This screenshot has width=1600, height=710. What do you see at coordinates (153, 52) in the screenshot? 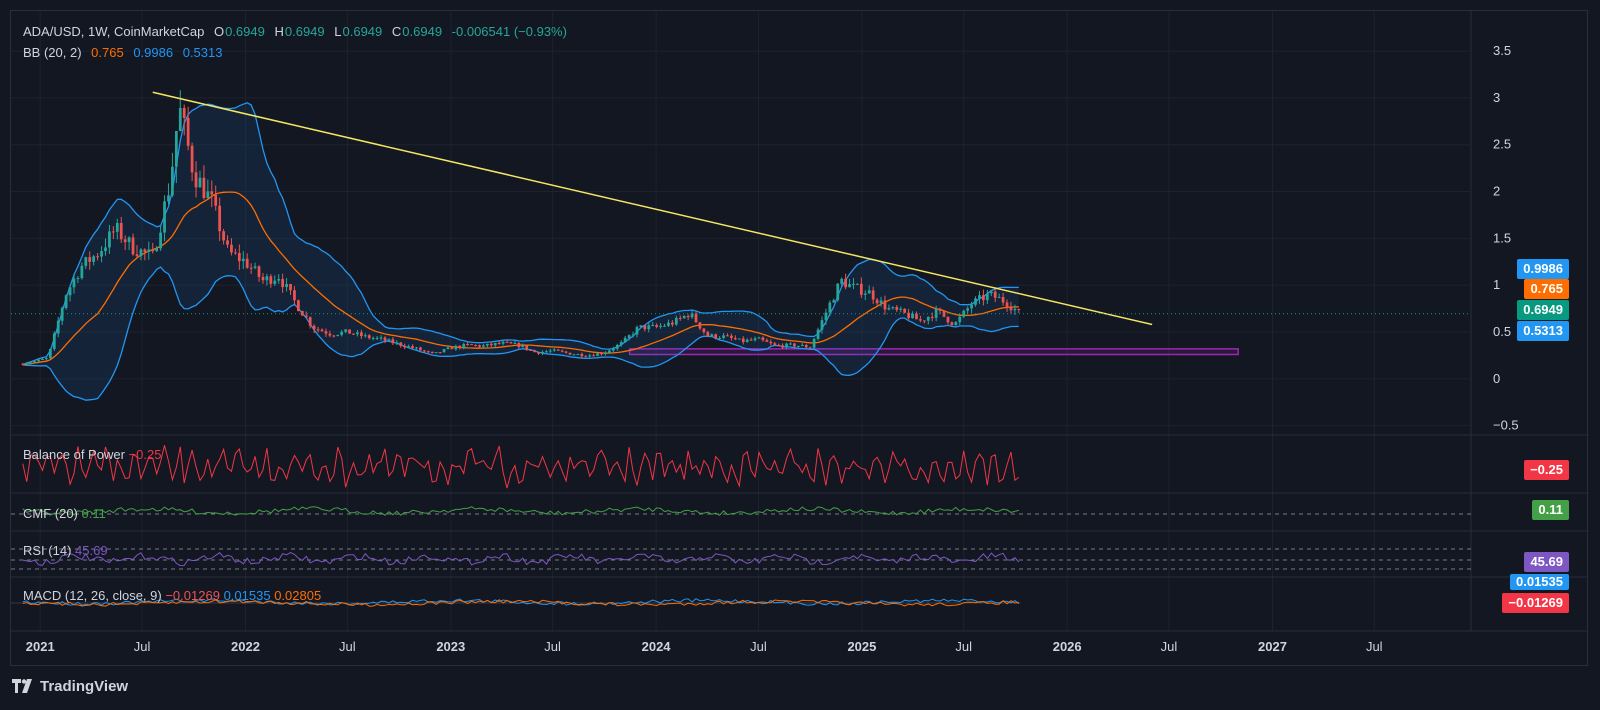
I see `bb-upper-value: 0.9986` at bounding box center [153, 52].